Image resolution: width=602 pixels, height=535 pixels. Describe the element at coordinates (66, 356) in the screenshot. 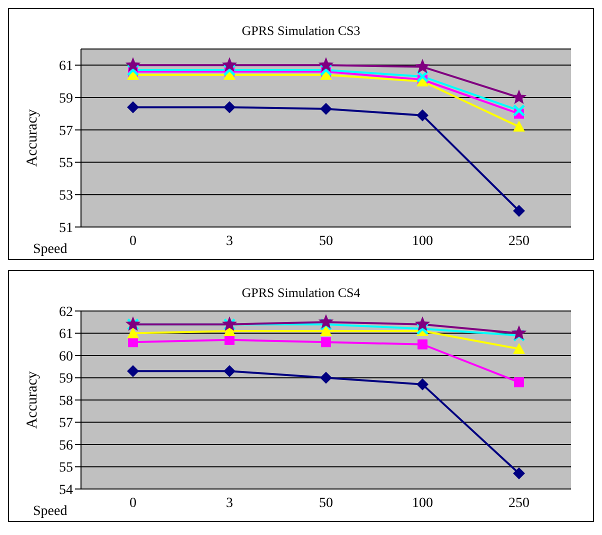

I see `y-tick-label: 60` at that location.